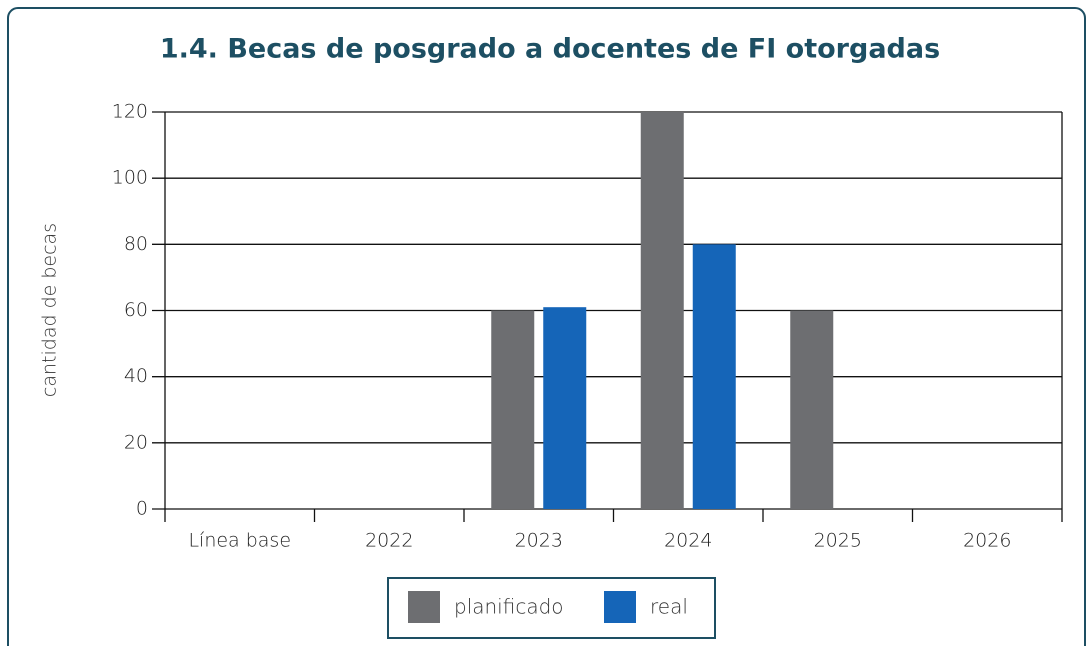 This screenshot has height=650, width=1089. I want to click on x-tick-label: 2024, so click(688, 541).